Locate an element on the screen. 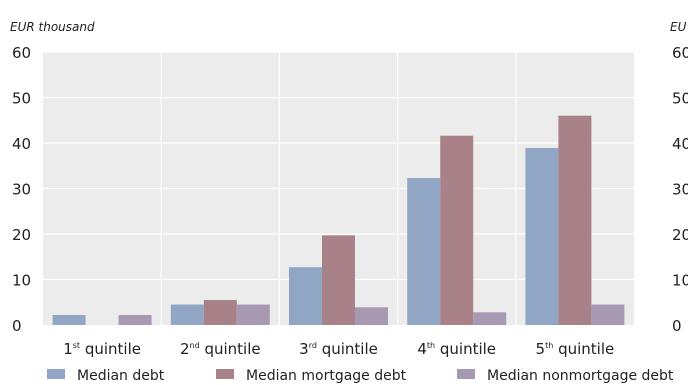 The image size is (688, 385). y-axis-ticks: 0 10 20 30 40 50 60 is located at coordinates (21, 189).